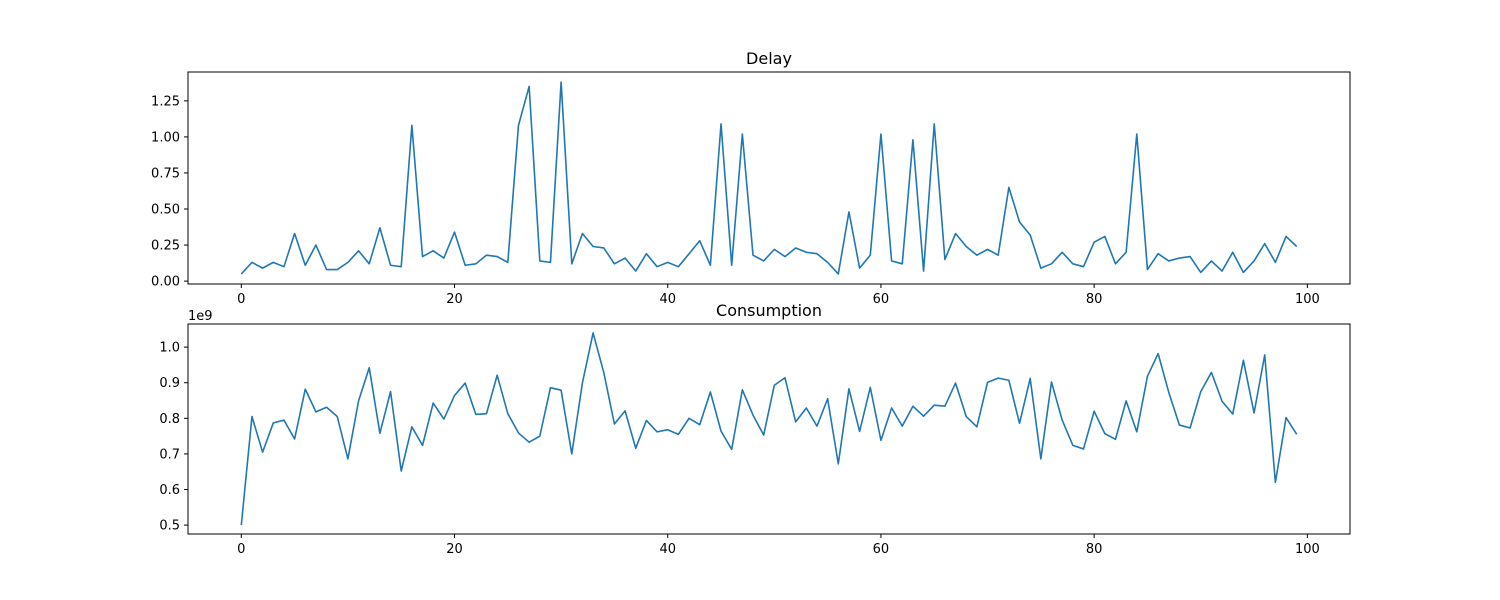 Image resolution: width=1500 pixels, height=600 pixels. I want to click on delay-x-tick-label: 0, so click(241, 299).